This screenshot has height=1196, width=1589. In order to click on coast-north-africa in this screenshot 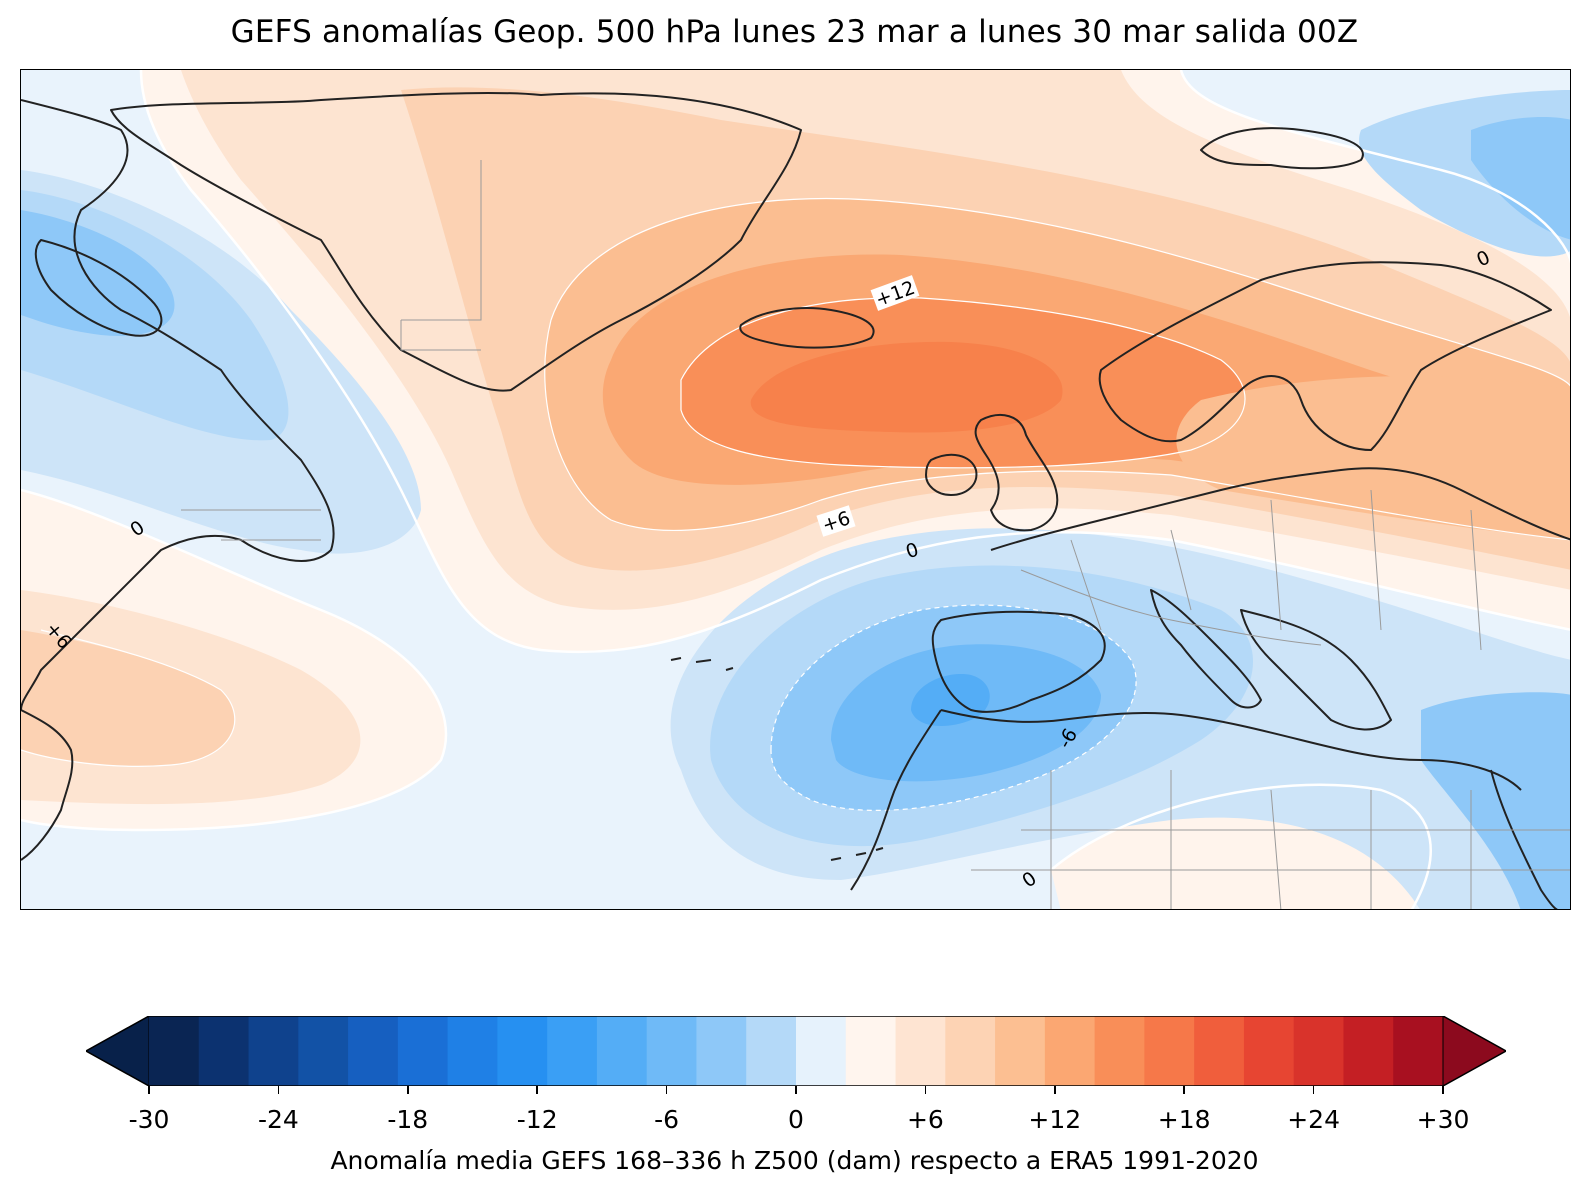, I will do `click(1231, 750)`.